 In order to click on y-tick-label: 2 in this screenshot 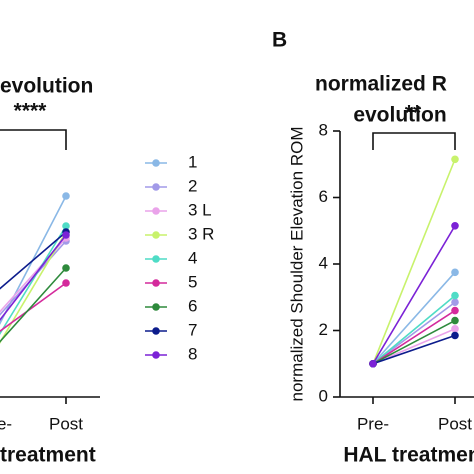, I will do `click(323, 329)`.